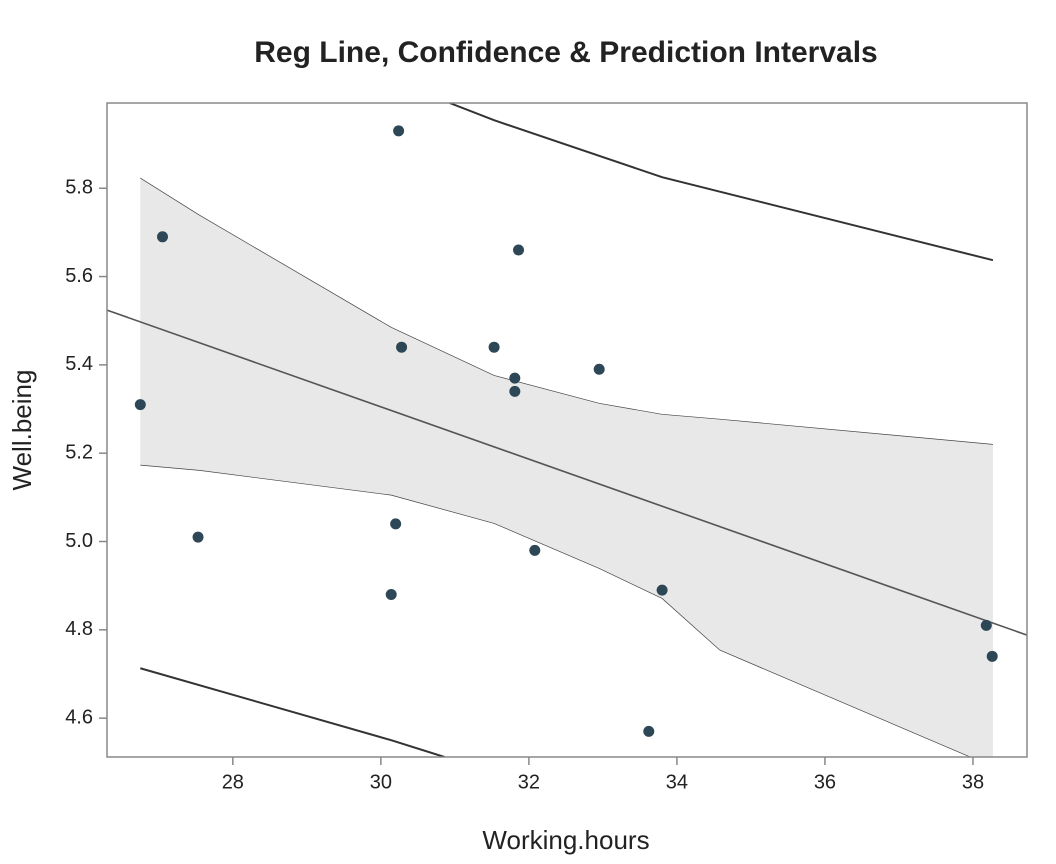 This screenshot has height=864, width=1056. What do you see at coordinates (825, 782) in the screenshot?
I see `x-tick-label: 36` at bounding box center [825, 782].